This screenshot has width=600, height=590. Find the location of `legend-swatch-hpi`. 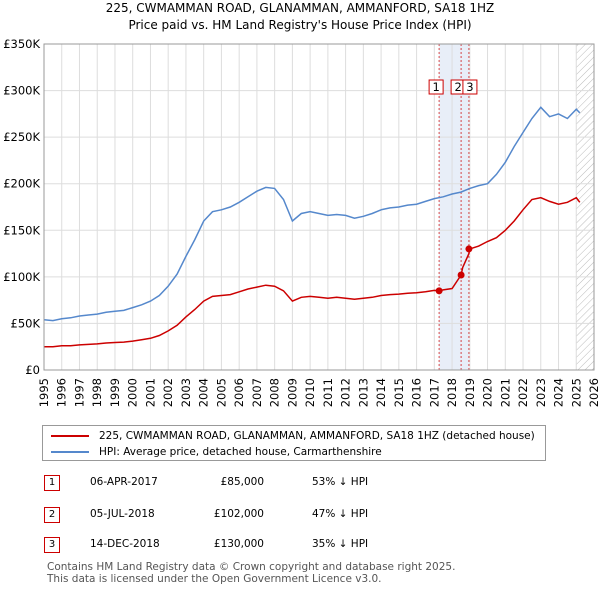

legend-swatch-hpi is located at coordinates (70, 452).